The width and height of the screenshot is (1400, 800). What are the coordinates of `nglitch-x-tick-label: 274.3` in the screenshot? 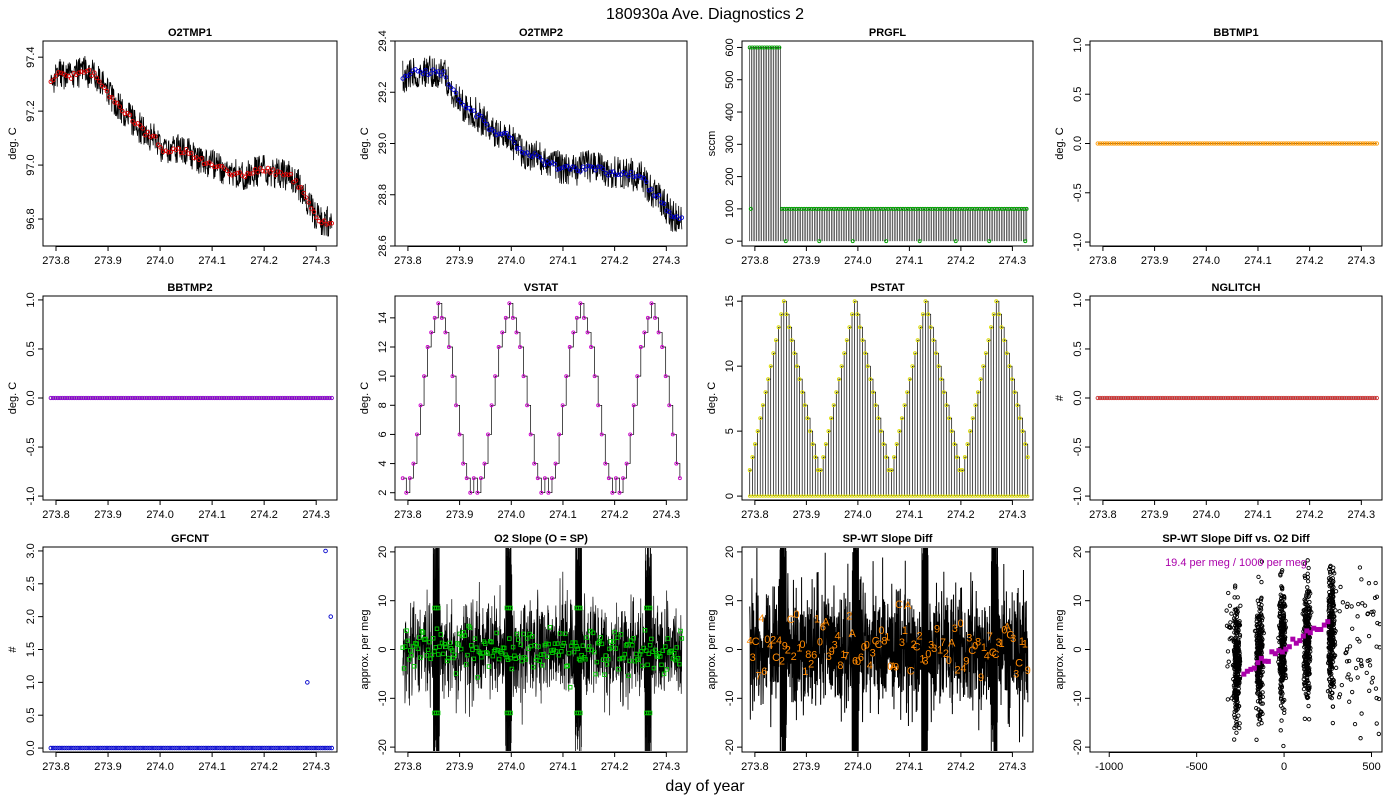 It's located at (1362, 515).